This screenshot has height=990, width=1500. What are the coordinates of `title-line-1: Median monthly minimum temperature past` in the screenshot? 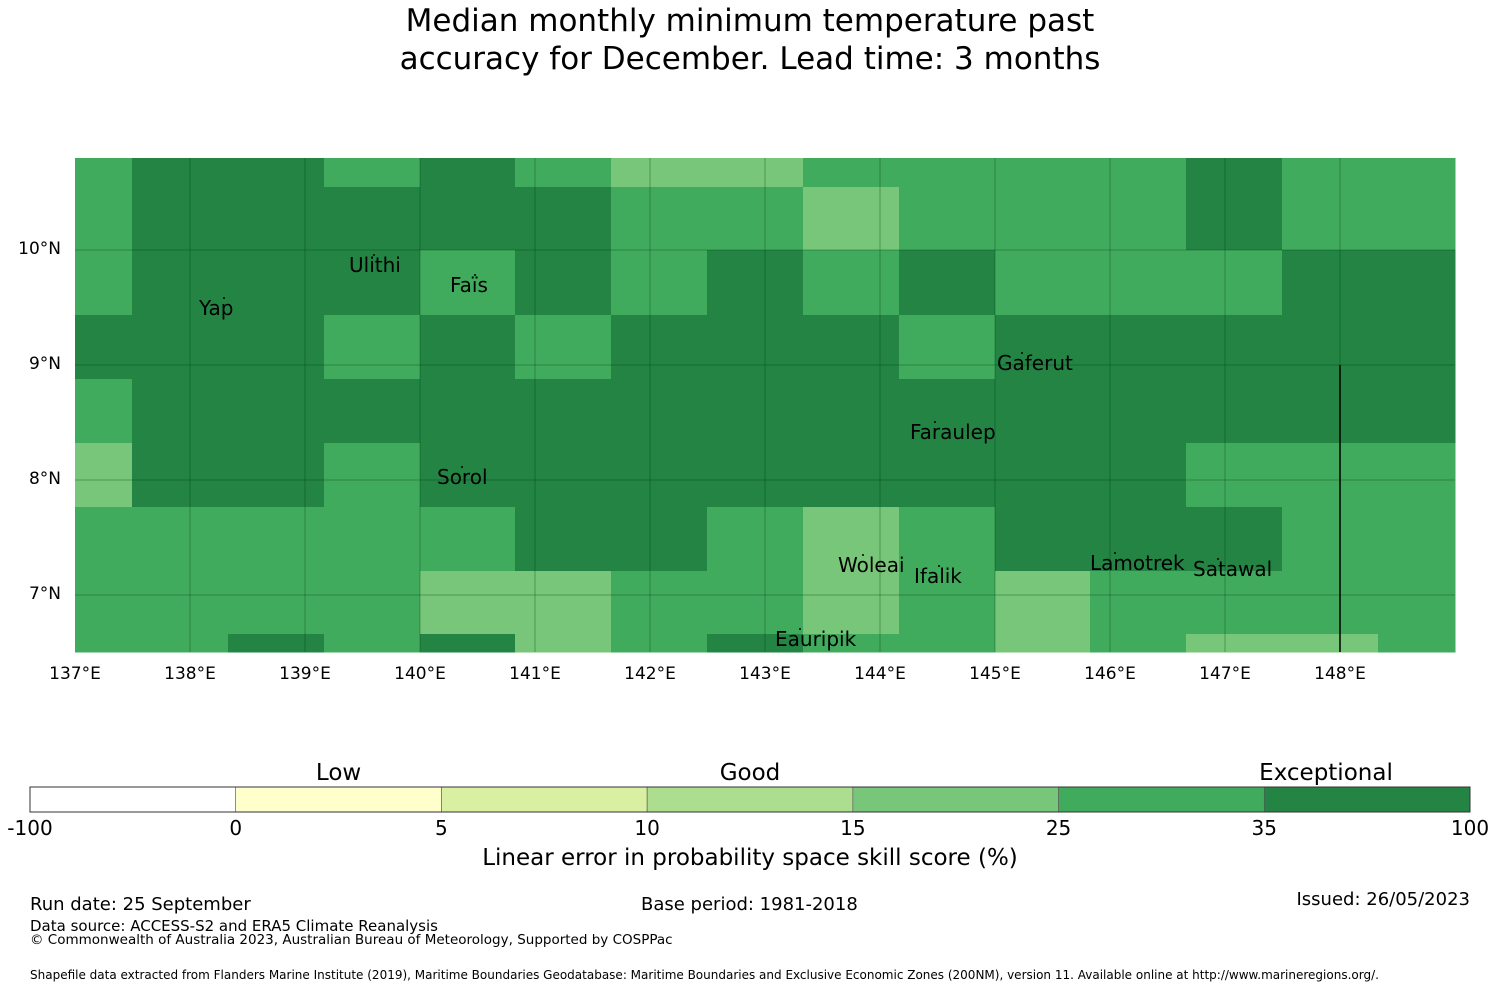 It's located at (750, 21).